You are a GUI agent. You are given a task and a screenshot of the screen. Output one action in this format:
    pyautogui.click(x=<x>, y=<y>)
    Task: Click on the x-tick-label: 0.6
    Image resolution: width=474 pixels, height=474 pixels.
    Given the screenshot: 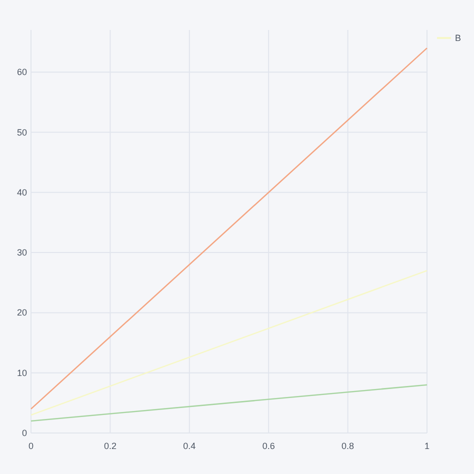 What is the action you would take?
    pyautogui.click(x=268, y=446)
    